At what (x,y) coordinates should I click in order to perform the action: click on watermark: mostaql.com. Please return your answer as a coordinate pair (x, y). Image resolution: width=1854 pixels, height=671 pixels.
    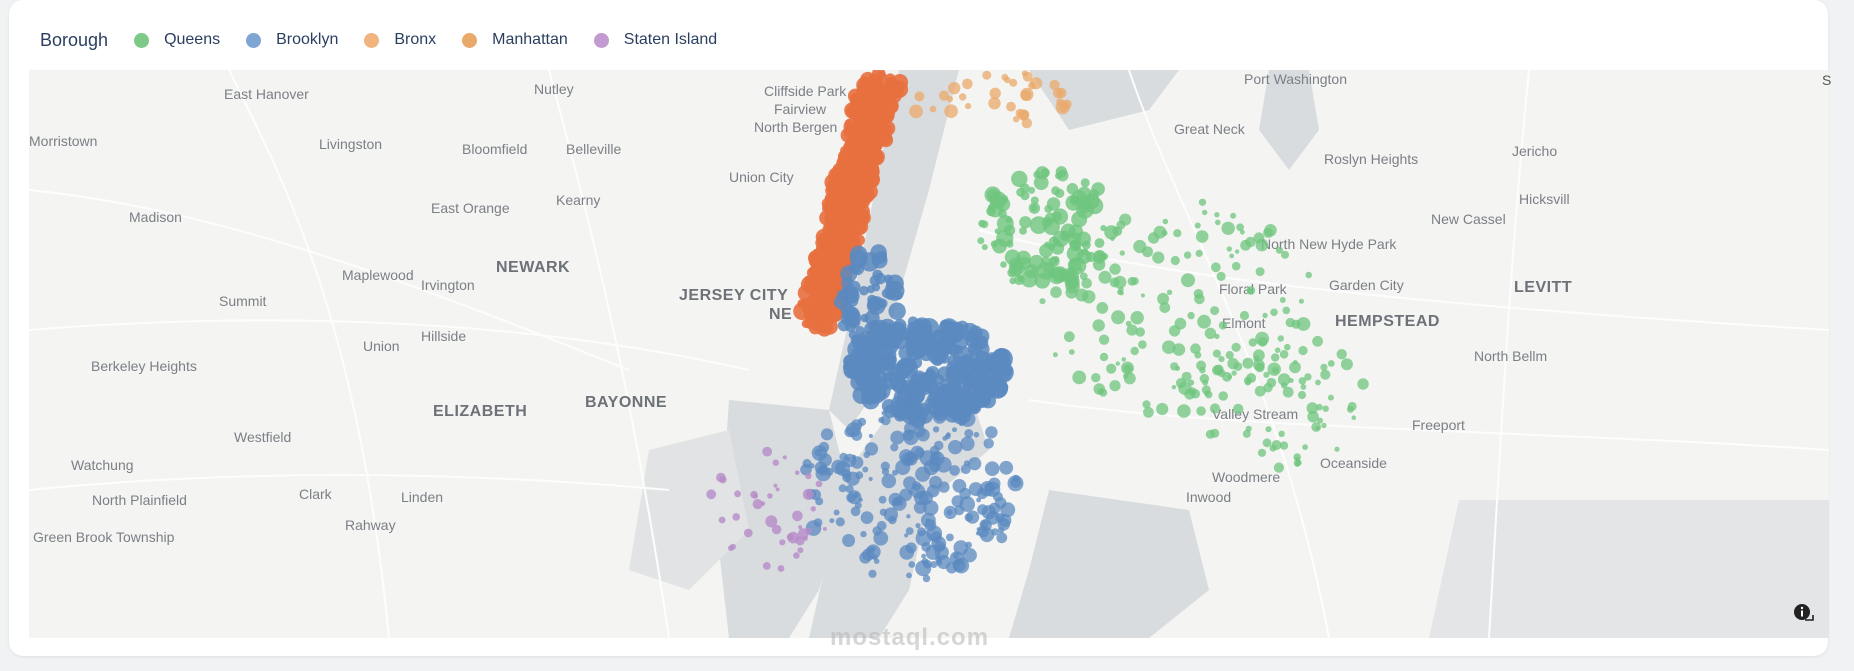
    Looking at the image, I should click on (910, 637).